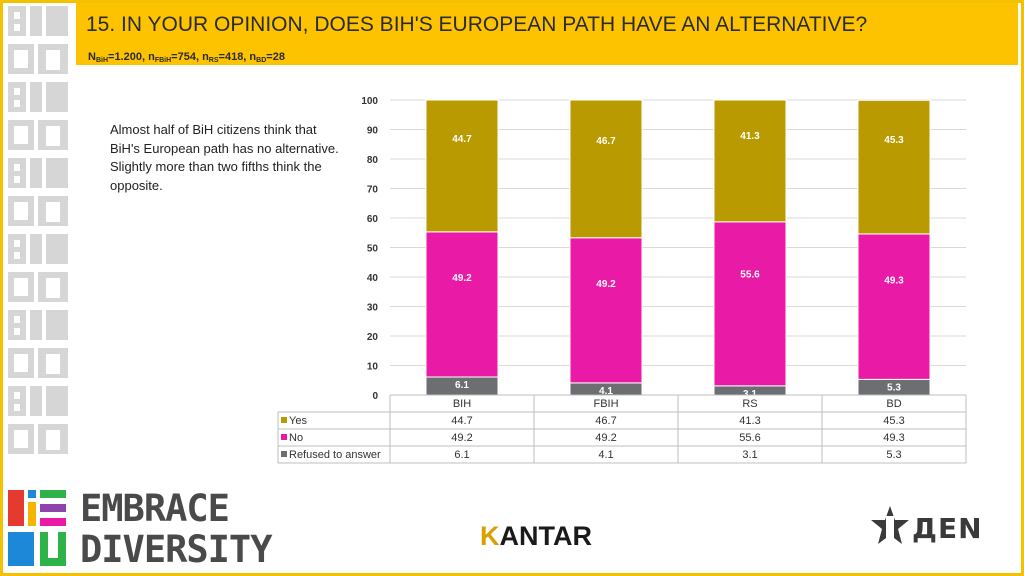 This screenshot has width=1024, height=576. I want to click on y-tick-label: 60, so click(373, 219).